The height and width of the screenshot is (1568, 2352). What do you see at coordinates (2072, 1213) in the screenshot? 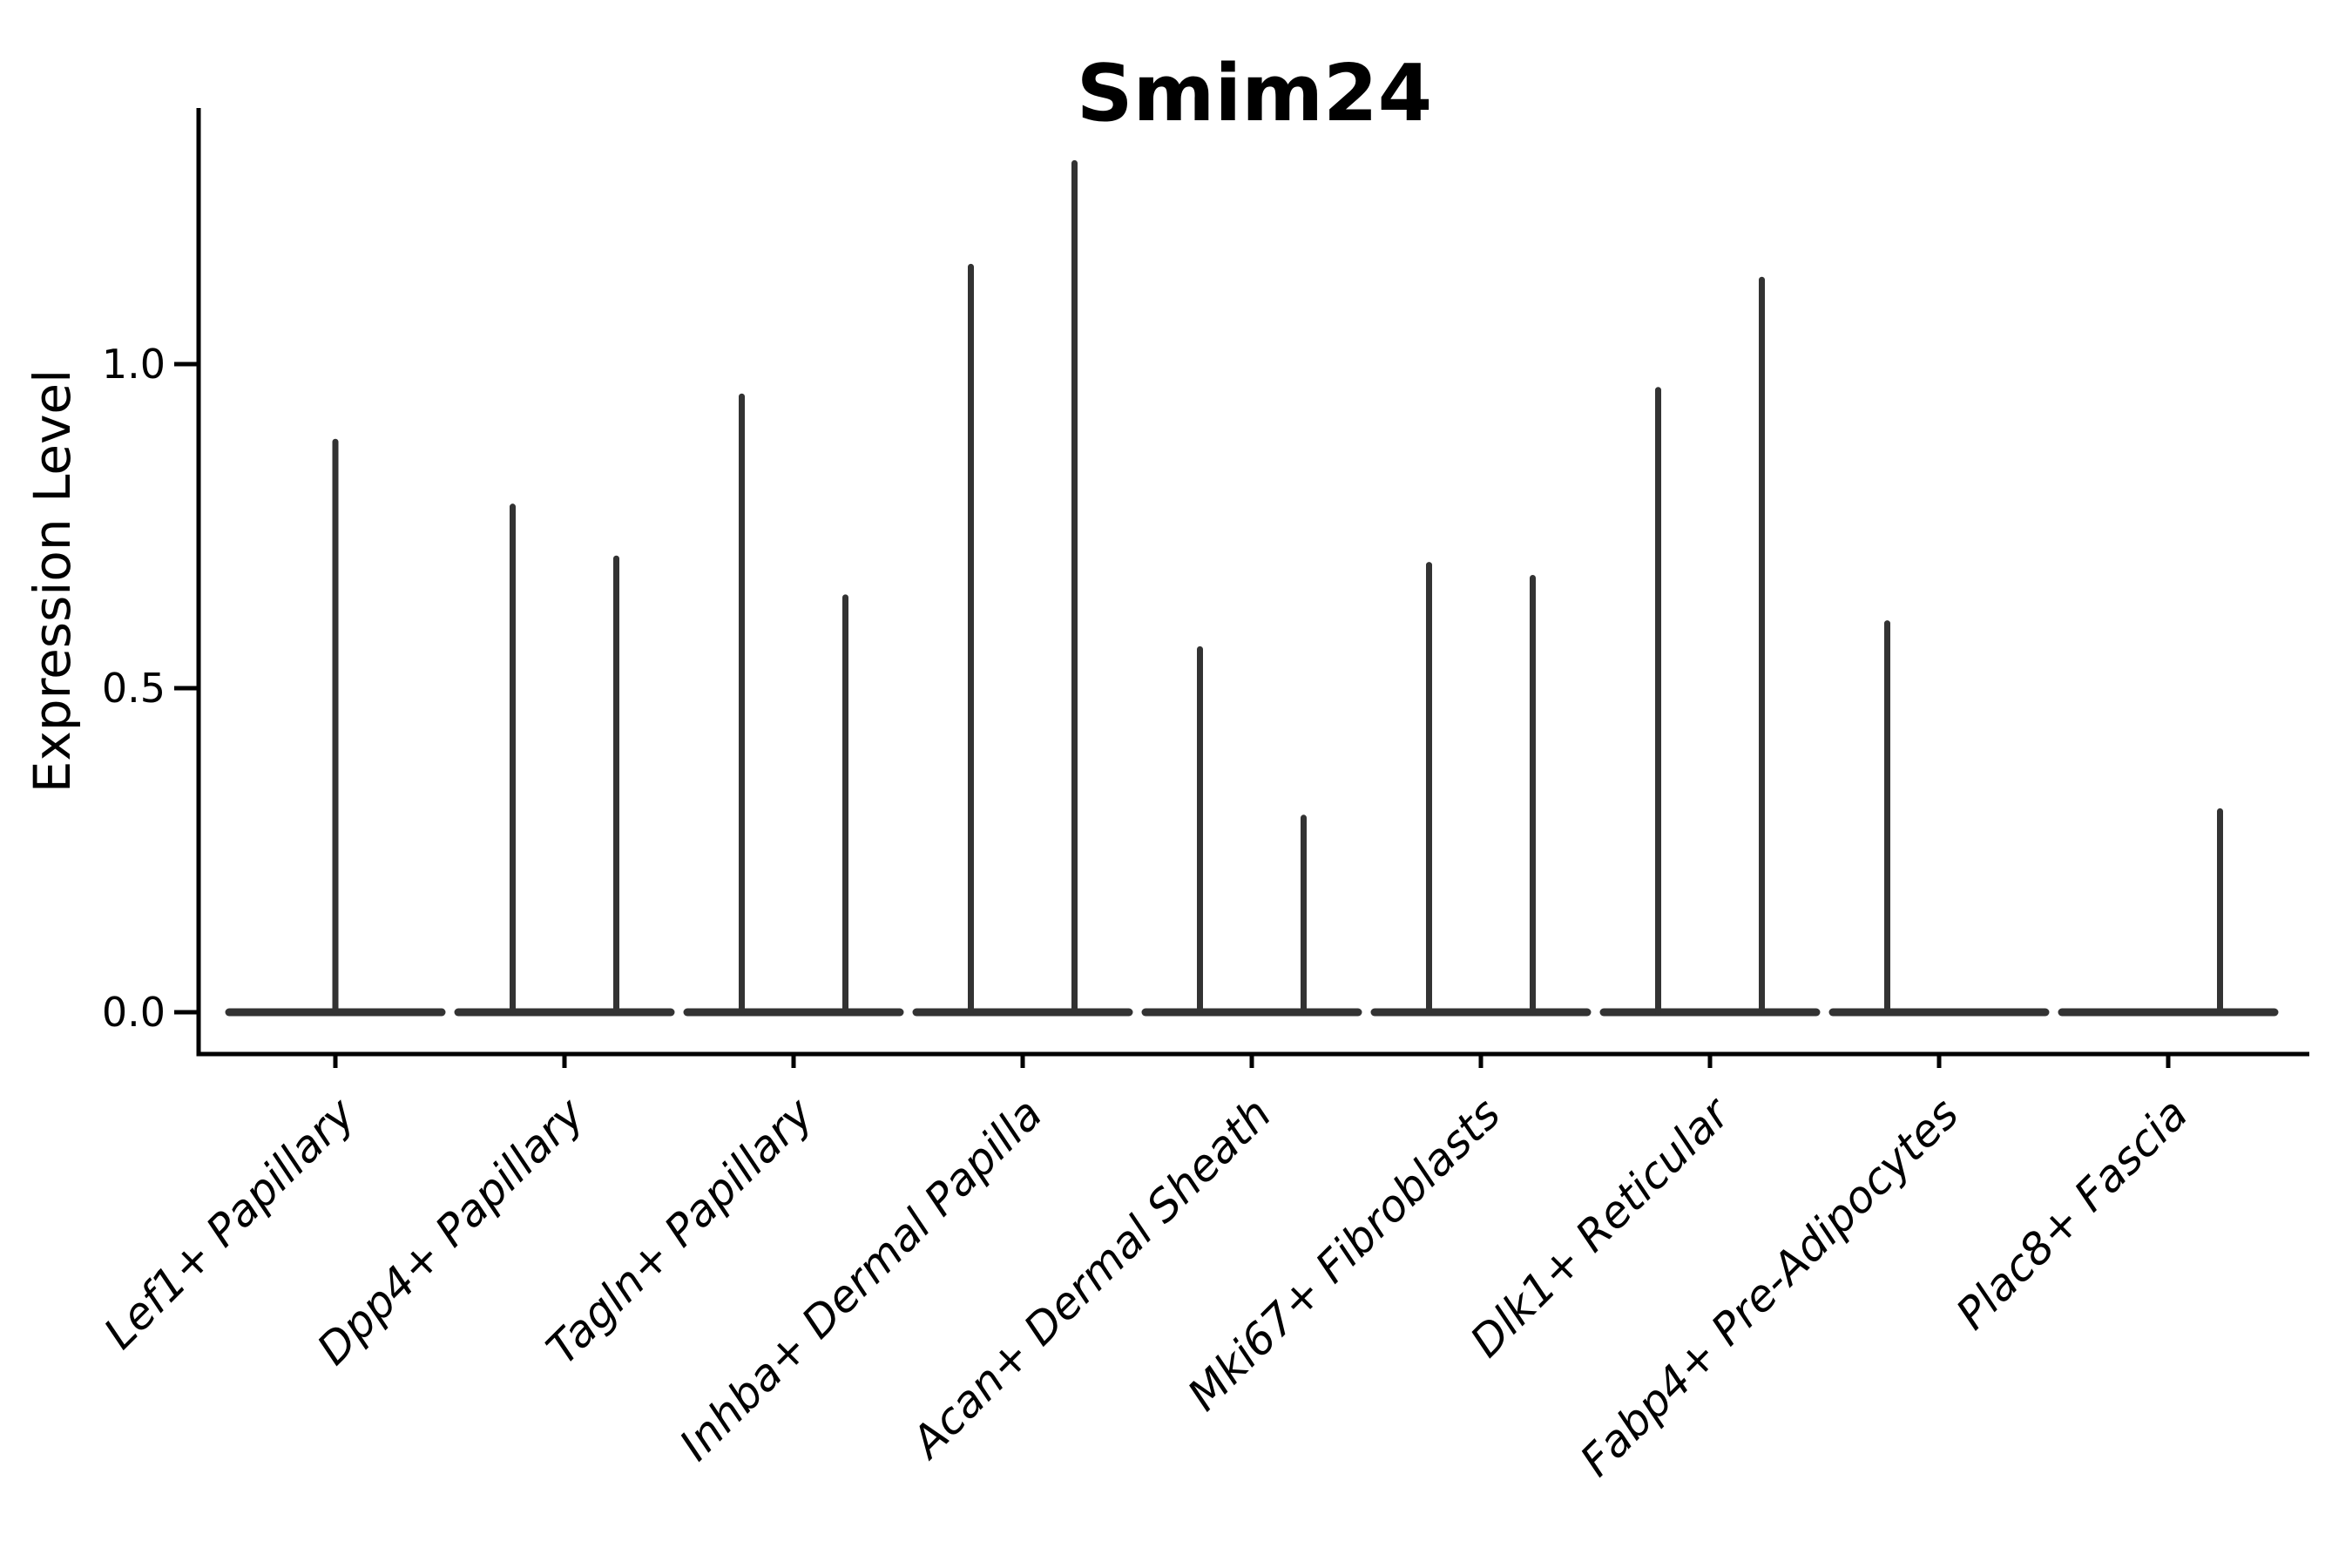
I see `x-tick-label: Plac8+ Fascia` at bounding box center [2072, 1213].